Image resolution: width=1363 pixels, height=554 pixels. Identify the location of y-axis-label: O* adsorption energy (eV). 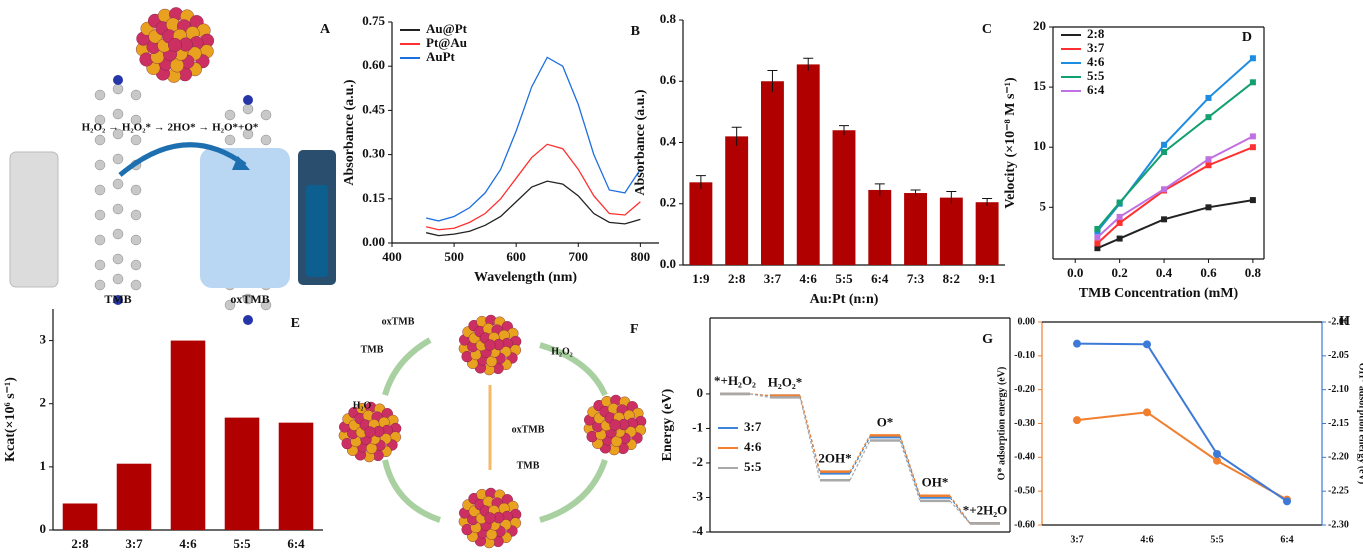
(1001, 424).